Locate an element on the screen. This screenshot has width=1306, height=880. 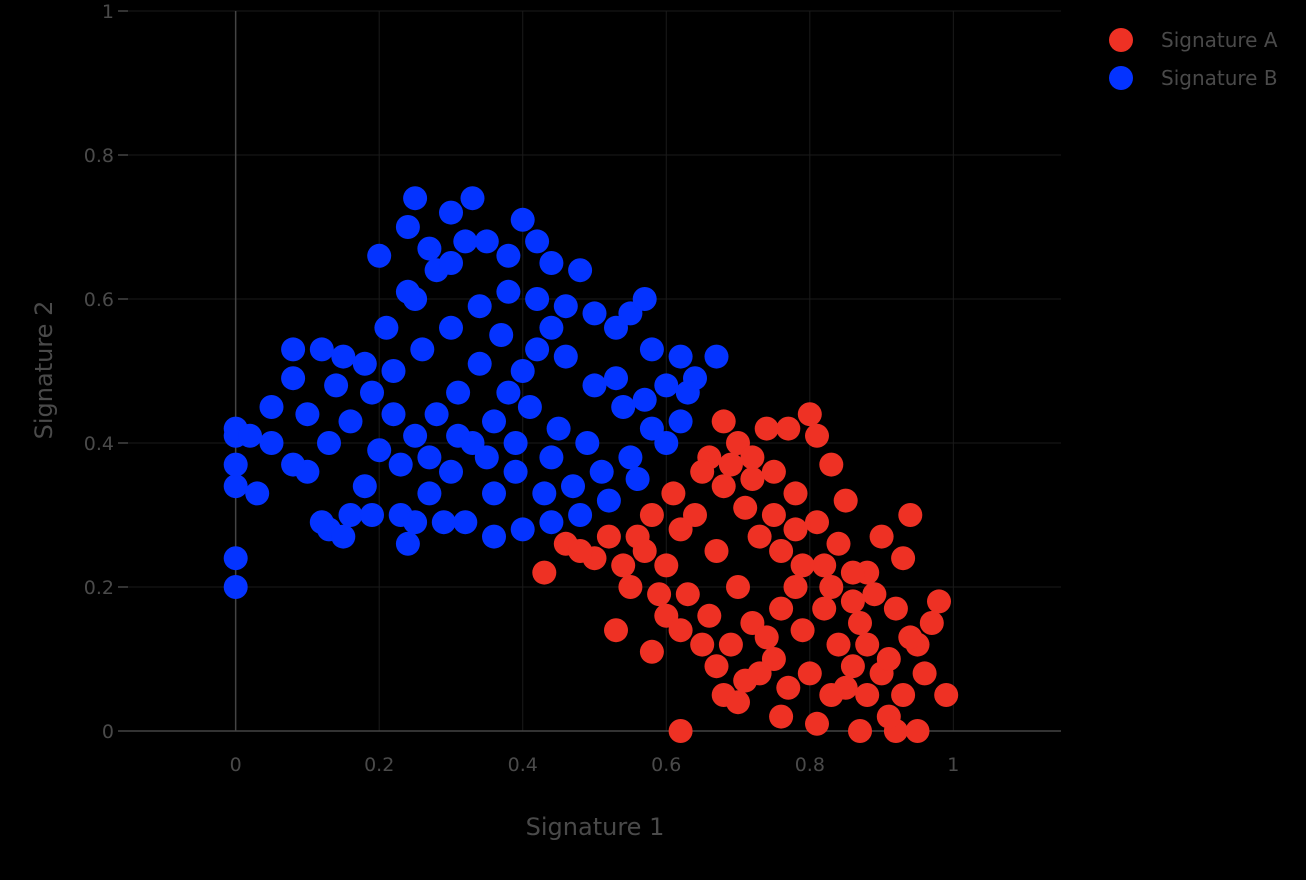
x-tick-label: 0.6 is located at coordinates (666, 765).